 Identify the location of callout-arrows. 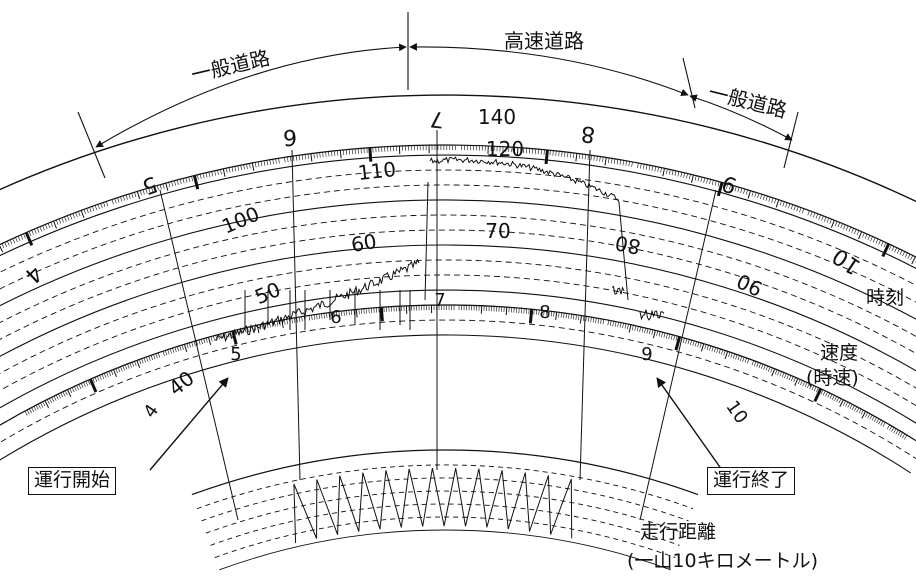
(436, 424).